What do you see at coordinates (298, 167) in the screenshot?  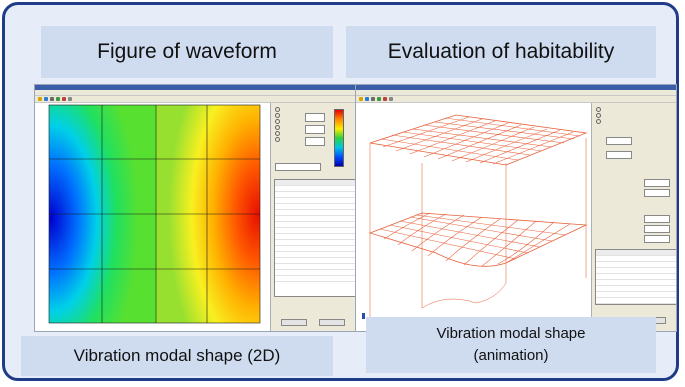 I see `mode-selector` at bounding box center [298, 167].